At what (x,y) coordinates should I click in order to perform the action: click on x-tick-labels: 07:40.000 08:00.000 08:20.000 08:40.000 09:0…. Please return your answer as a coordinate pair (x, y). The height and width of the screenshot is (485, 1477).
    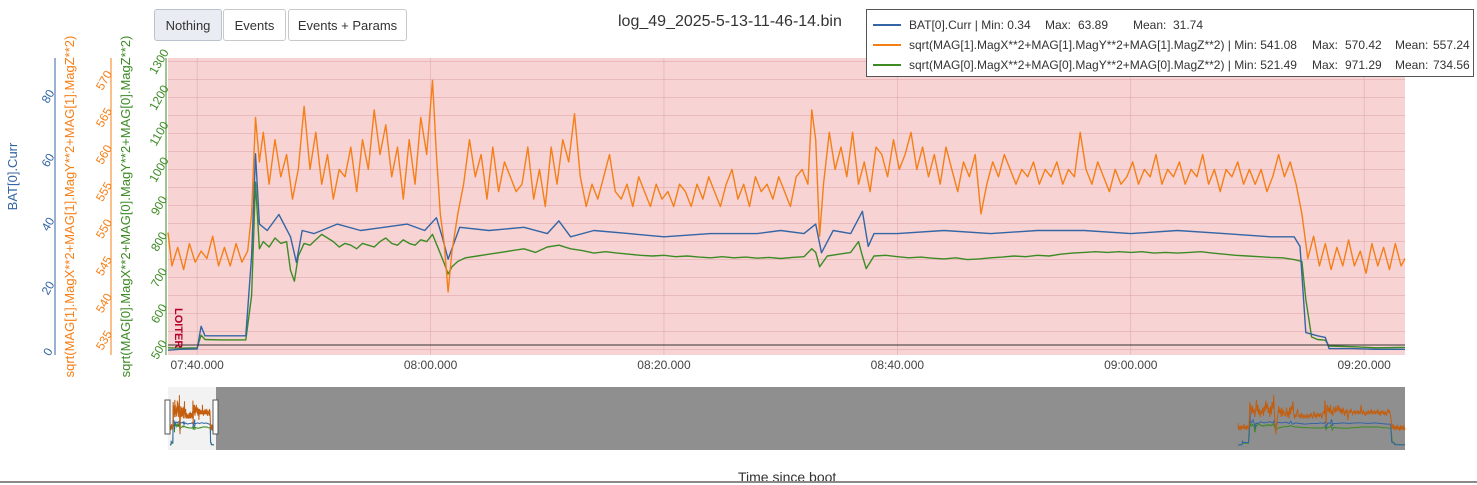
    Looking at the image, I should click on (780, 365).